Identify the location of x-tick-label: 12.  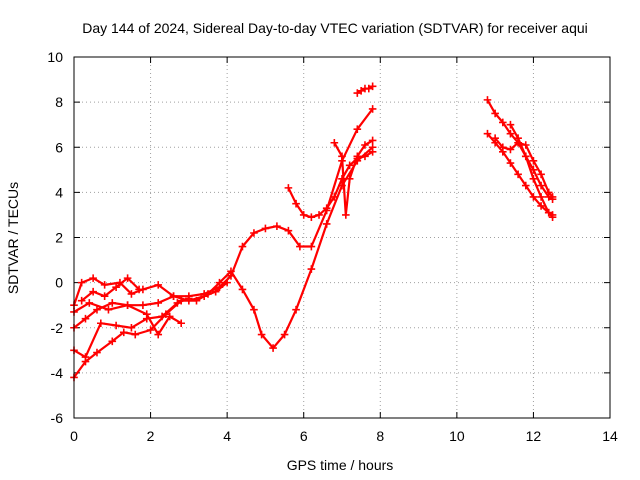
(534, 436).